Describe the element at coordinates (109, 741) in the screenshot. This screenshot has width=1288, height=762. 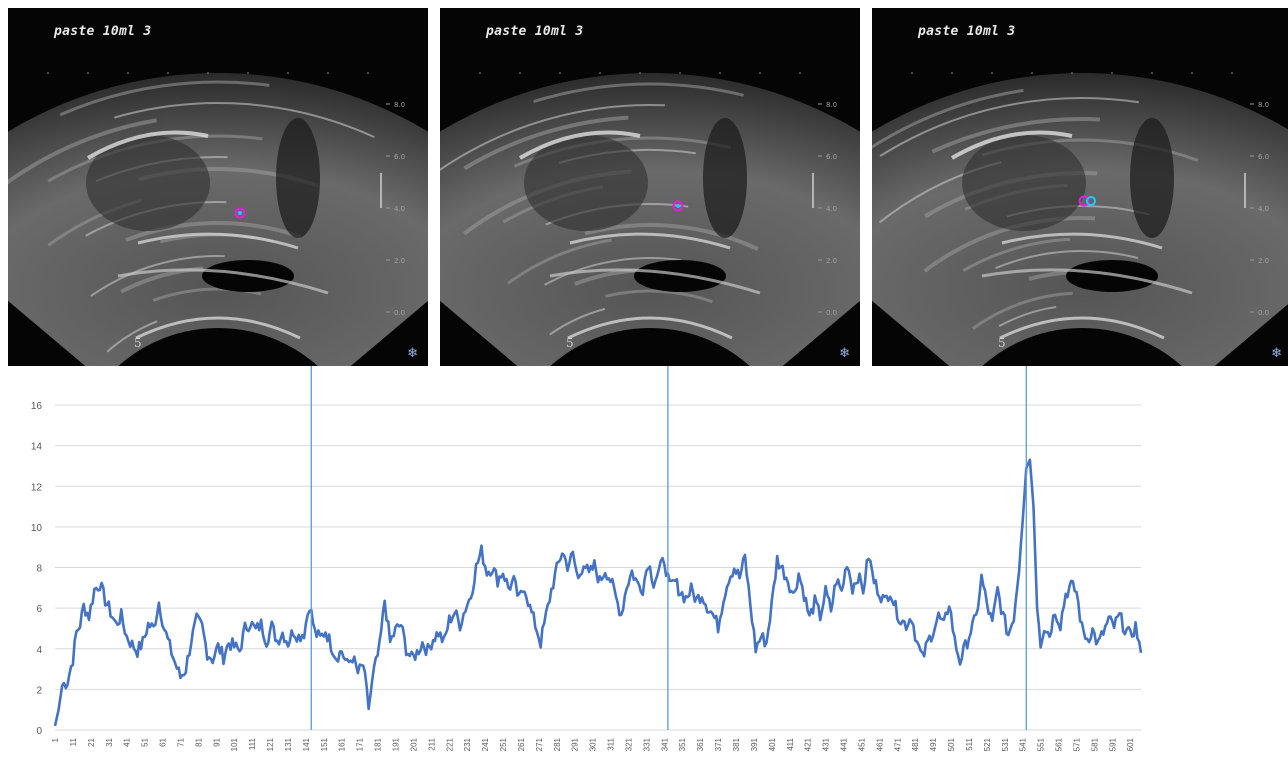
I see `x-tick-label: 31` at that location.